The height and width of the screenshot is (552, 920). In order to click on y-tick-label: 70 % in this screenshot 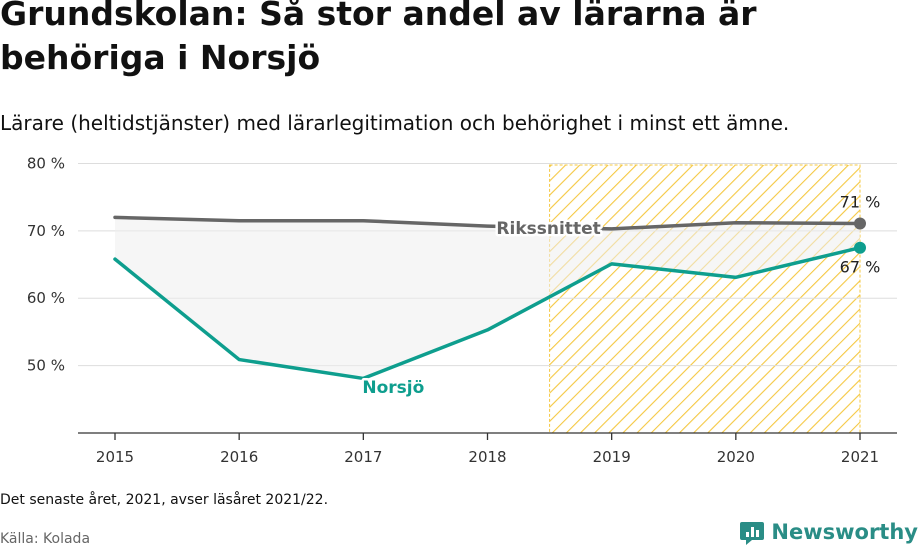, I will do `click(46, 231)`.